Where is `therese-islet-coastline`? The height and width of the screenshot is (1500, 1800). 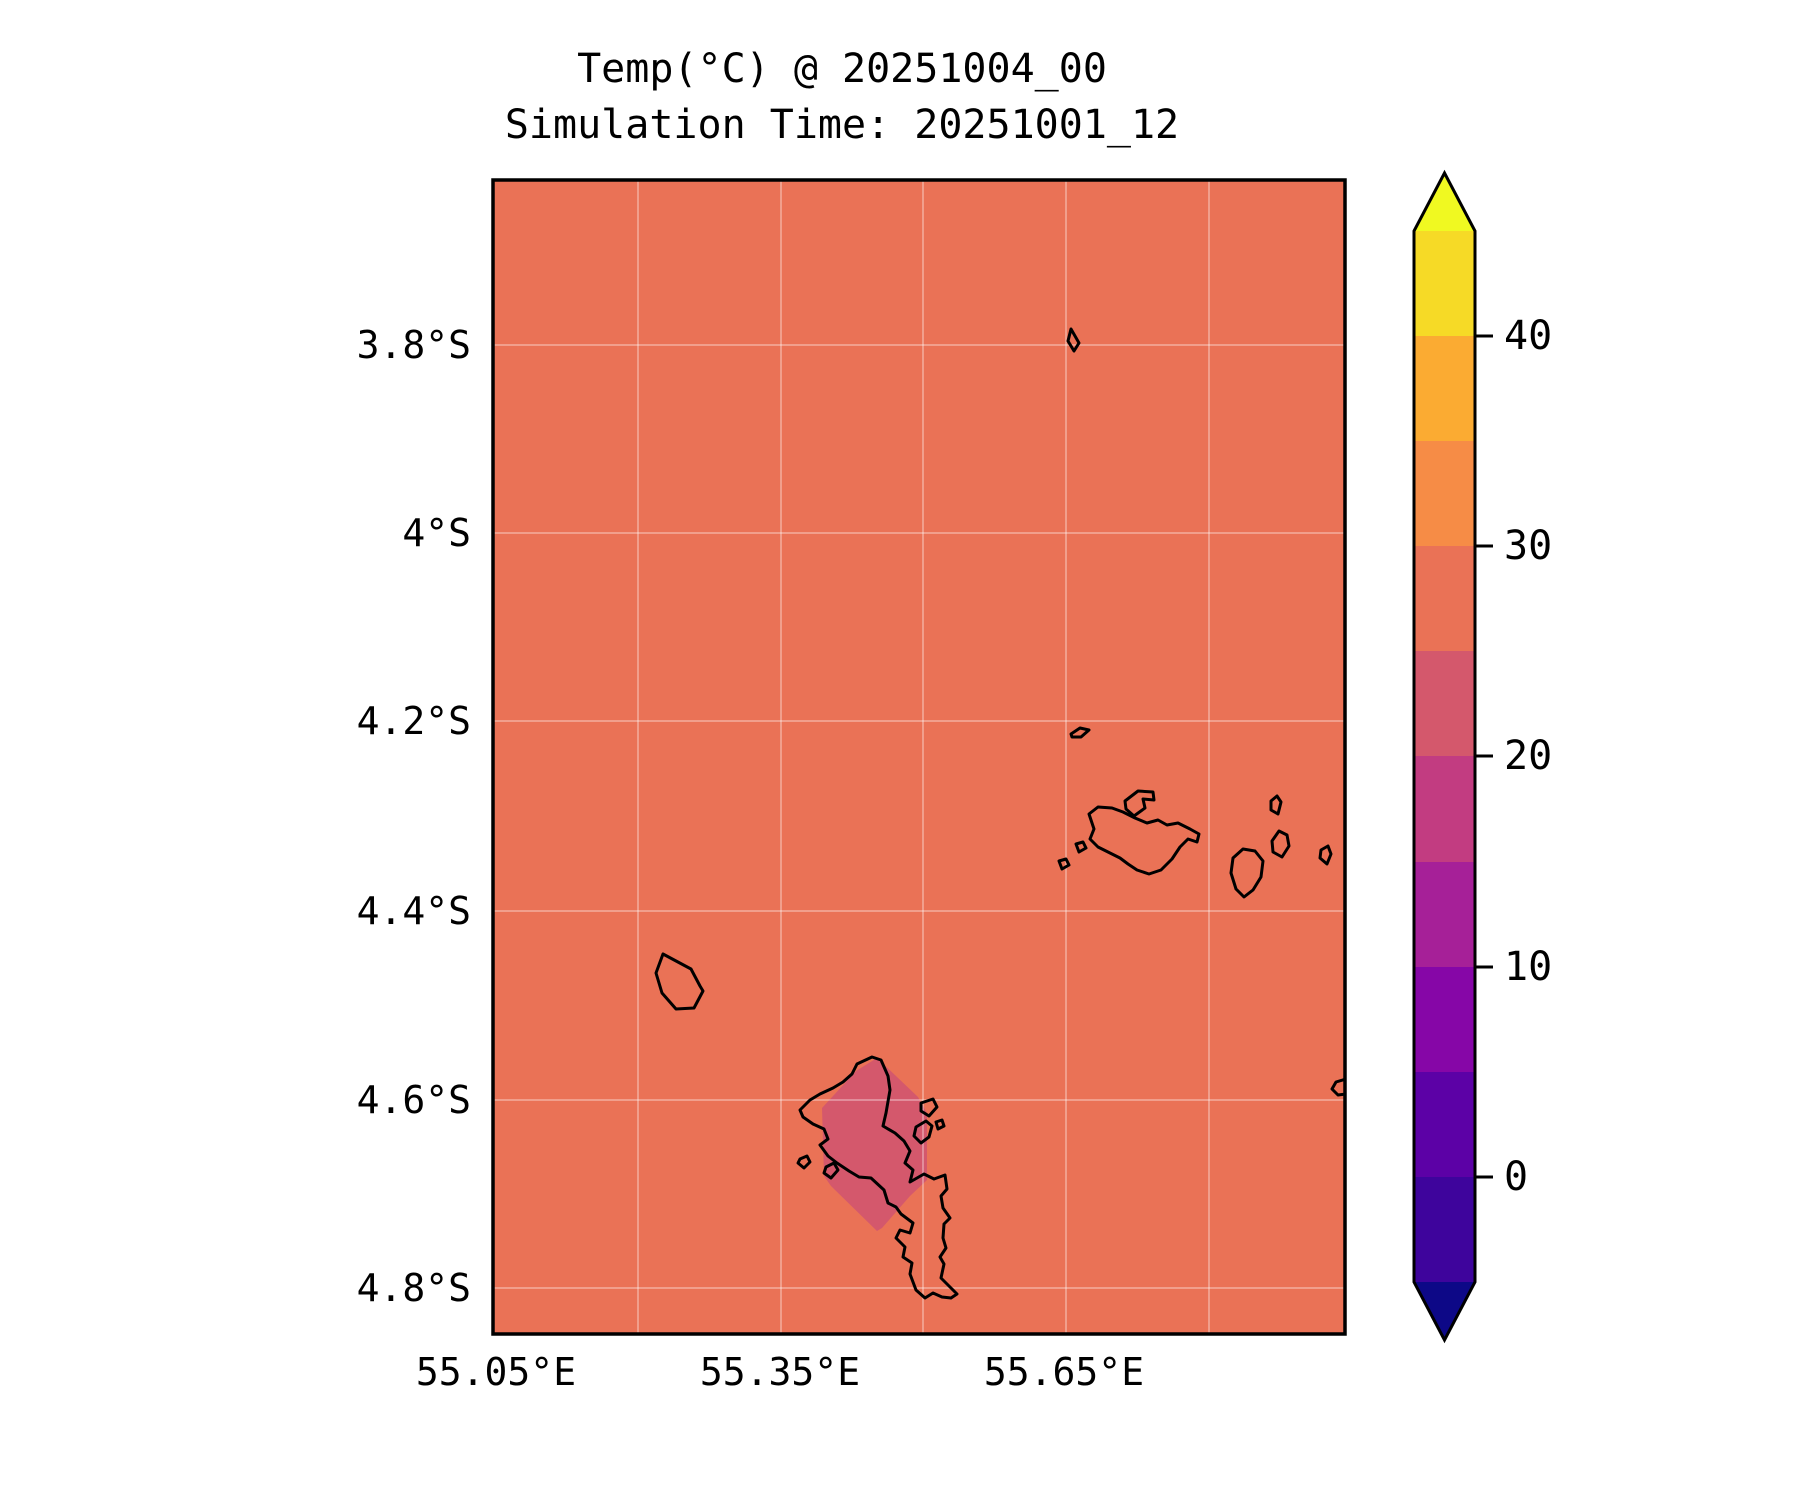 therese-islet-coastline is located at coordinates (831, 1170).